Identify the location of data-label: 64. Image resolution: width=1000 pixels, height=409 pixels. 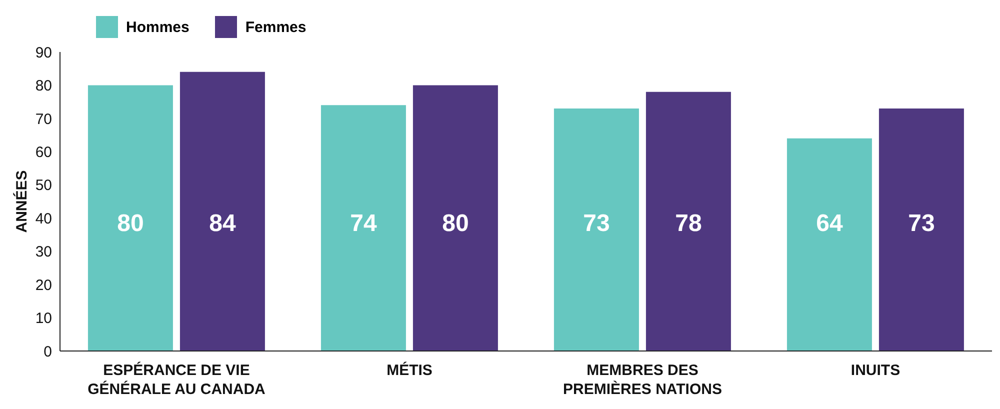
(830, 223).